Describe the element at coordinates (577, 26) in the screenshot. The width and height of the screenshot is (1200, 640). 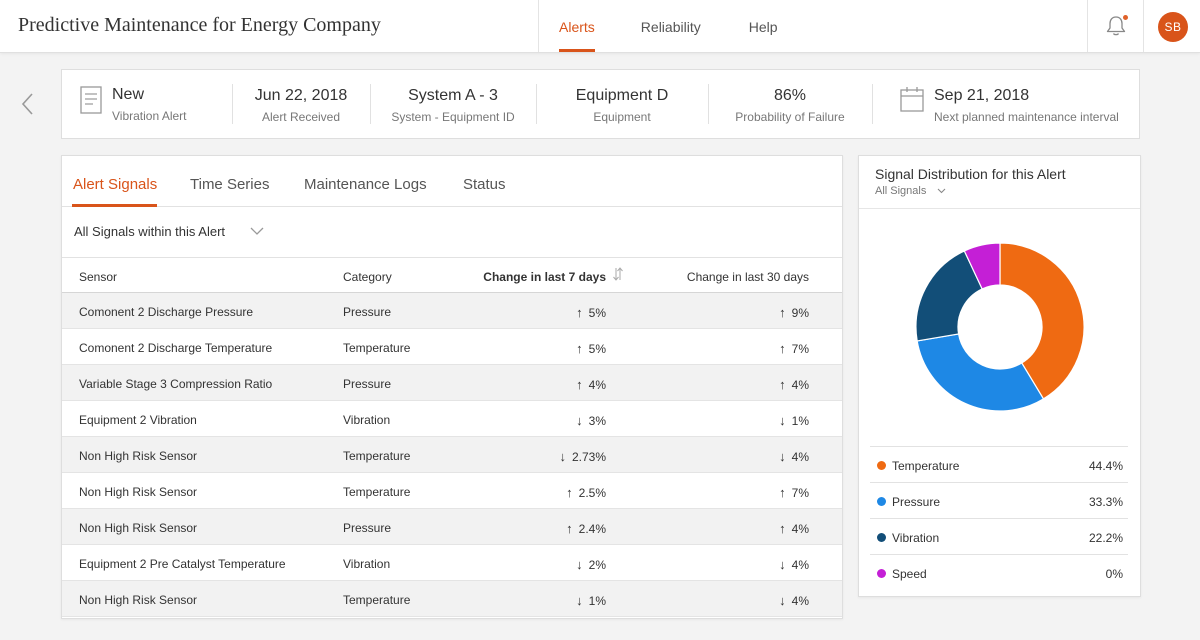
I see `nav-alerts: Alerts` at that location.